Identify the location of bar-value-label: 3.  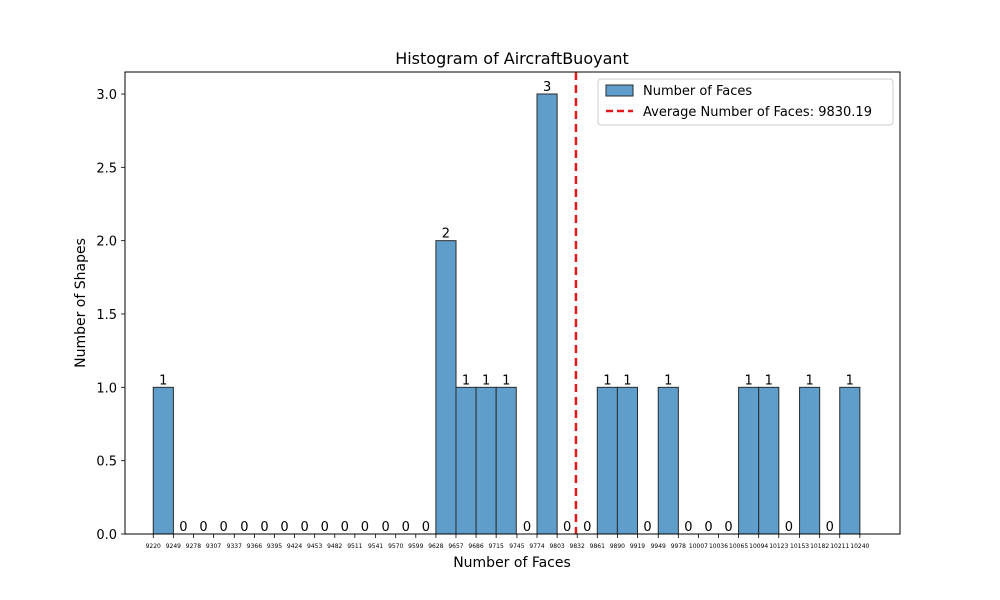
(547, 87).